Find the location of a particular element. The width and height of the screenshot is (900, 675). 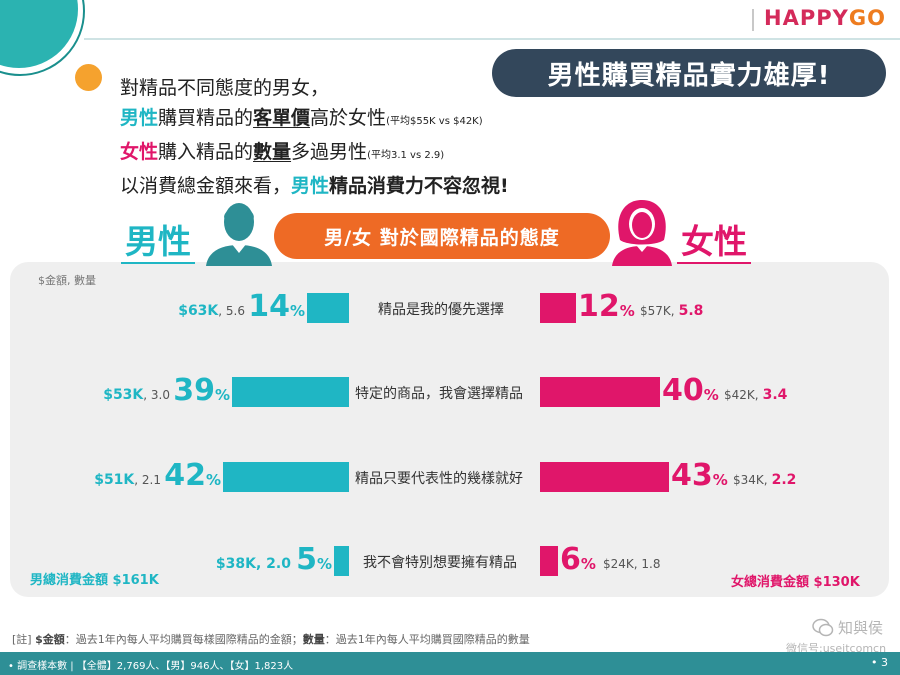

men-amount: $63K is located at coordinates (198, 311).